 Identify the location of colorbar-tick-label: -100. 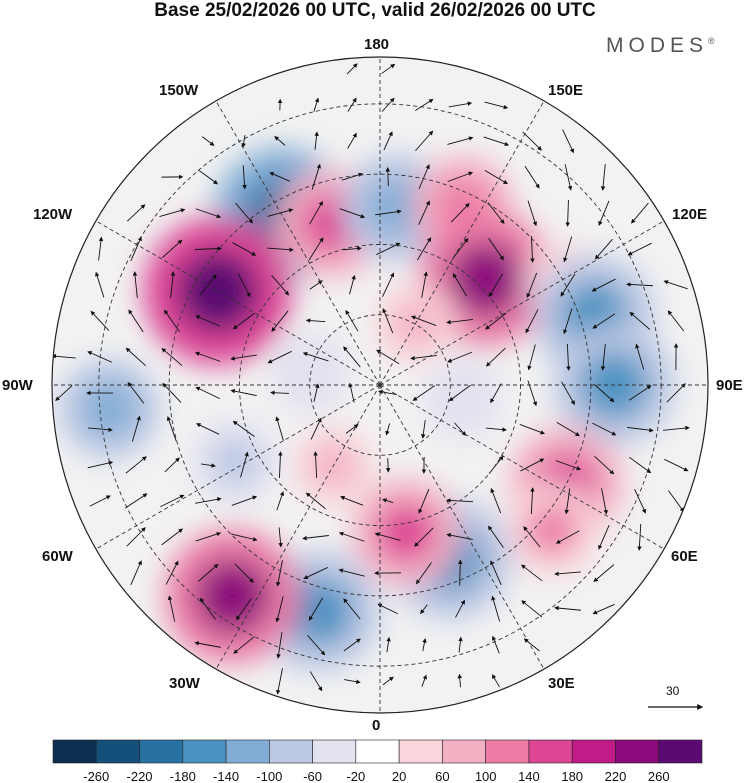
(269, 776).